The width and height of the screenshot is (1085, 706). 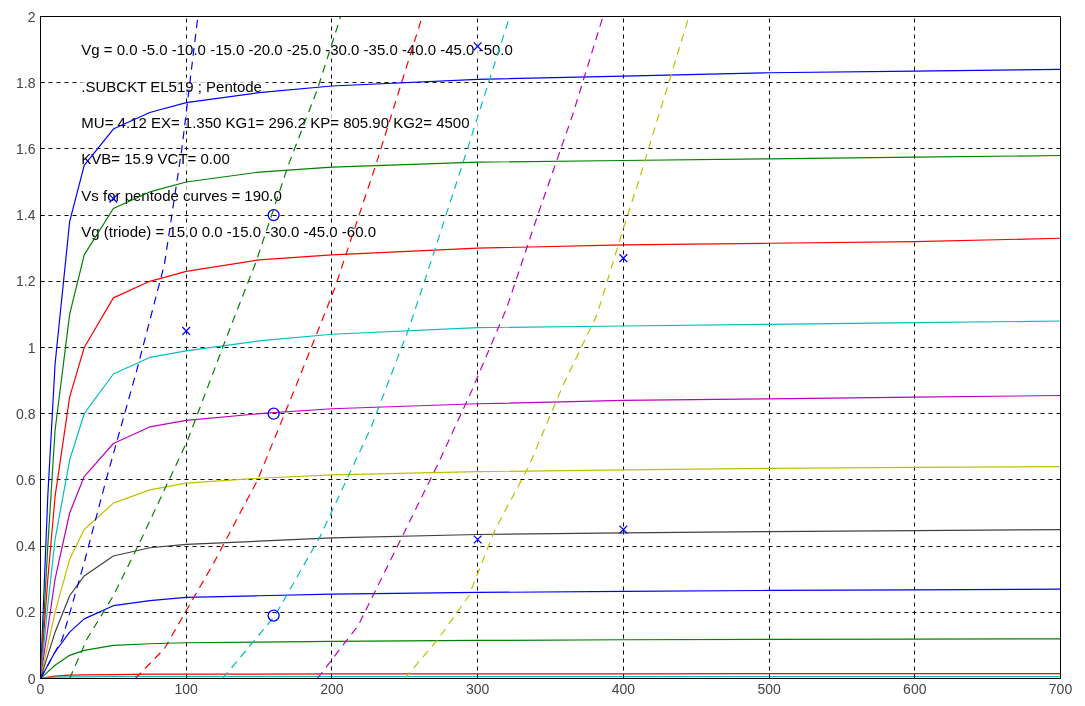 What do you see at coordinates (1060, 688) in the screenshot?
I see `x-tick-label: 700` at bounding box center [1060, 688].